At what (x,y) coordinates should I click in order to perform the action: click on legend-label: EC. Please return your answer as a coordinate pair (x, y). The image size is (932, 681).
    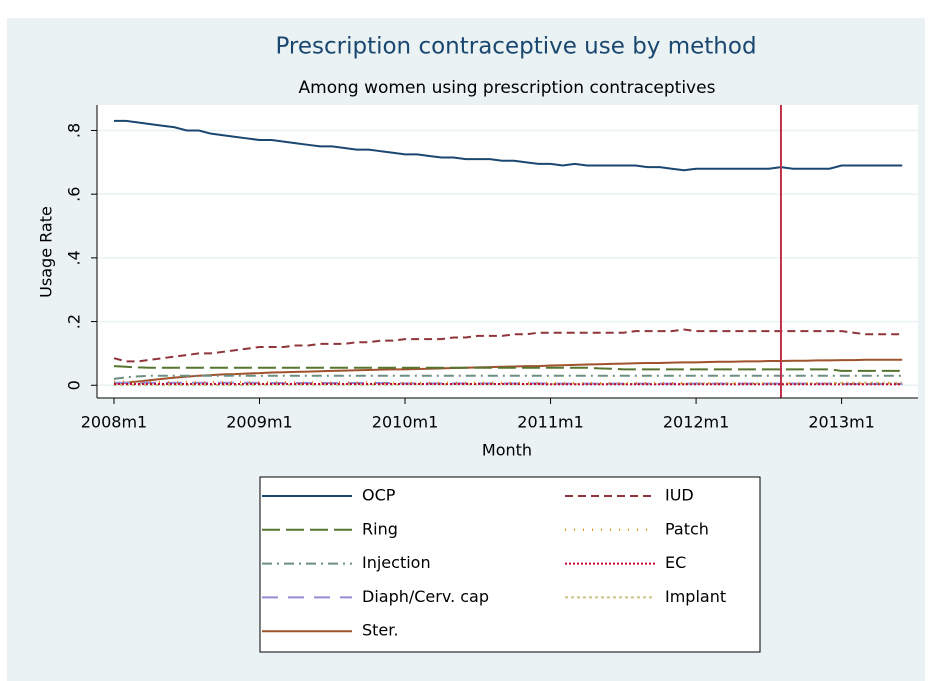
    Looking at the image, I should click on (675, 562).